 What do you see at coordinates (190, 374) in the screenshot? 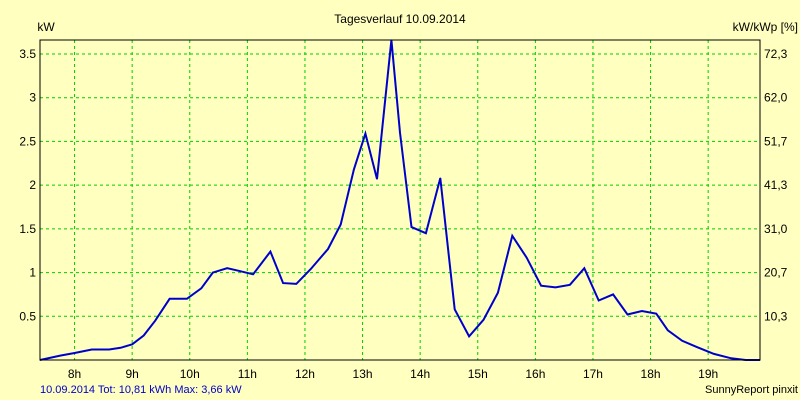
I see `x-tick-label: 10h` at bounding box center [190, 374].